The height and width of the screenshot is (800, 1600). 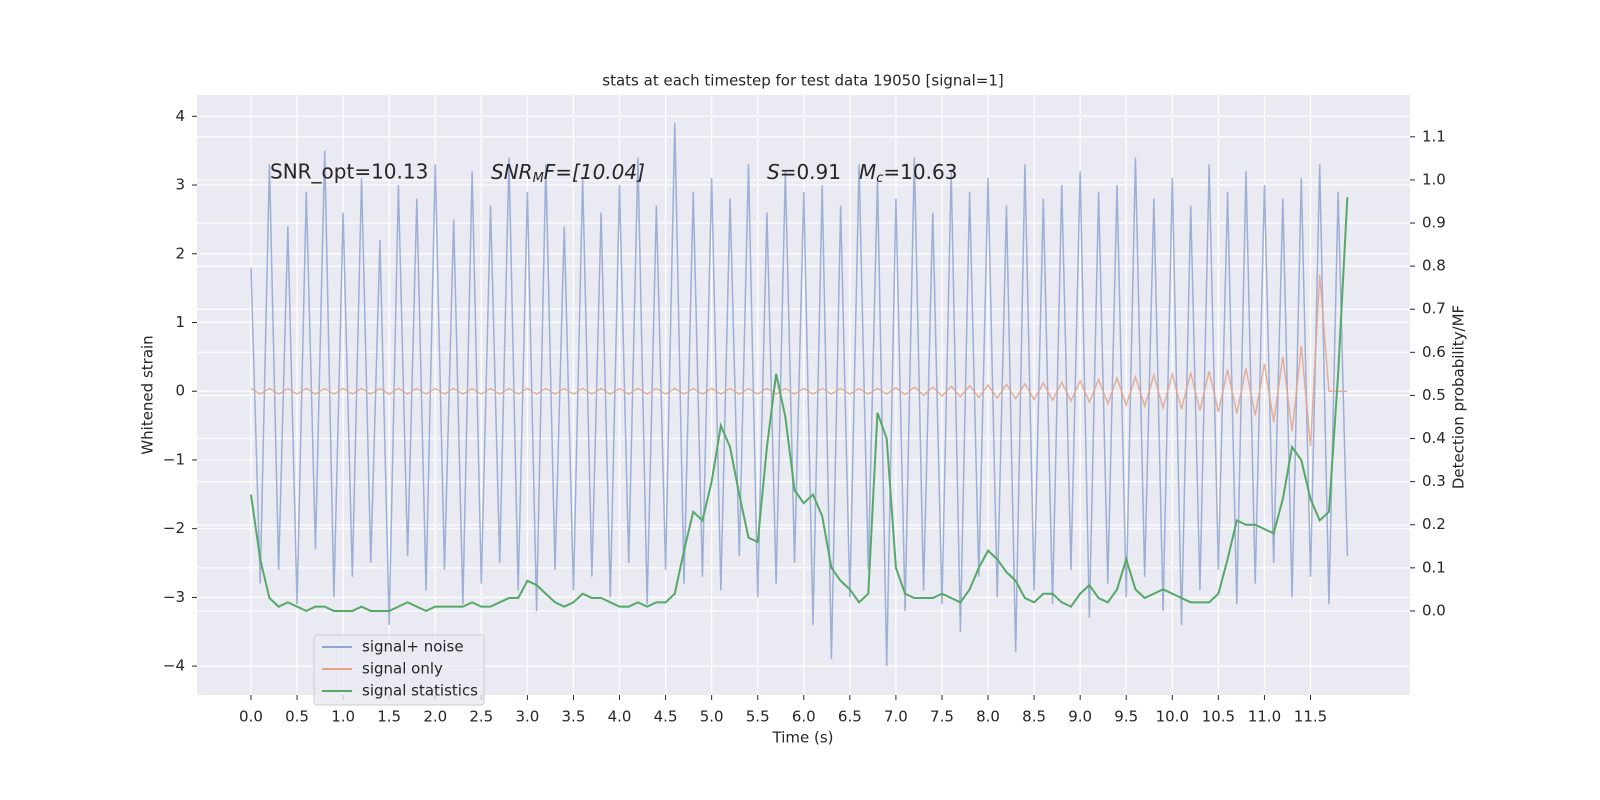 What do you see at coordinates (574, 717) in the screenshot?
I see `x-tick-label: 3.5` at bounding box center [574, 717].